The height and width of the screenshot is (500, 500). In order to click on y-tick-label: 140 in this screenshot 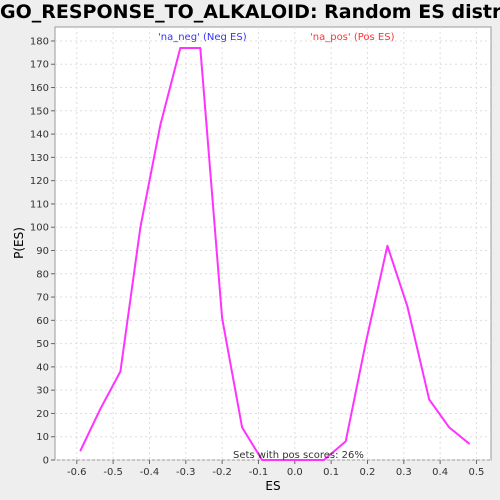, I will do `click(39, 135)`.